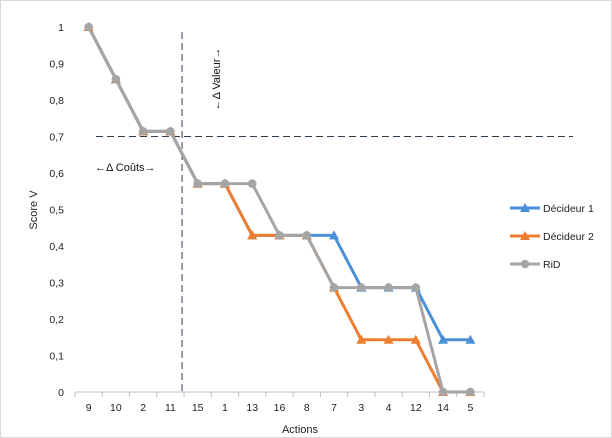 This screenshot has width=612, height=438. What do you see at coordinates (56, 138) in the screenshot?
I see `y-tick-label: 0,7` at bounding box center [56, 138].